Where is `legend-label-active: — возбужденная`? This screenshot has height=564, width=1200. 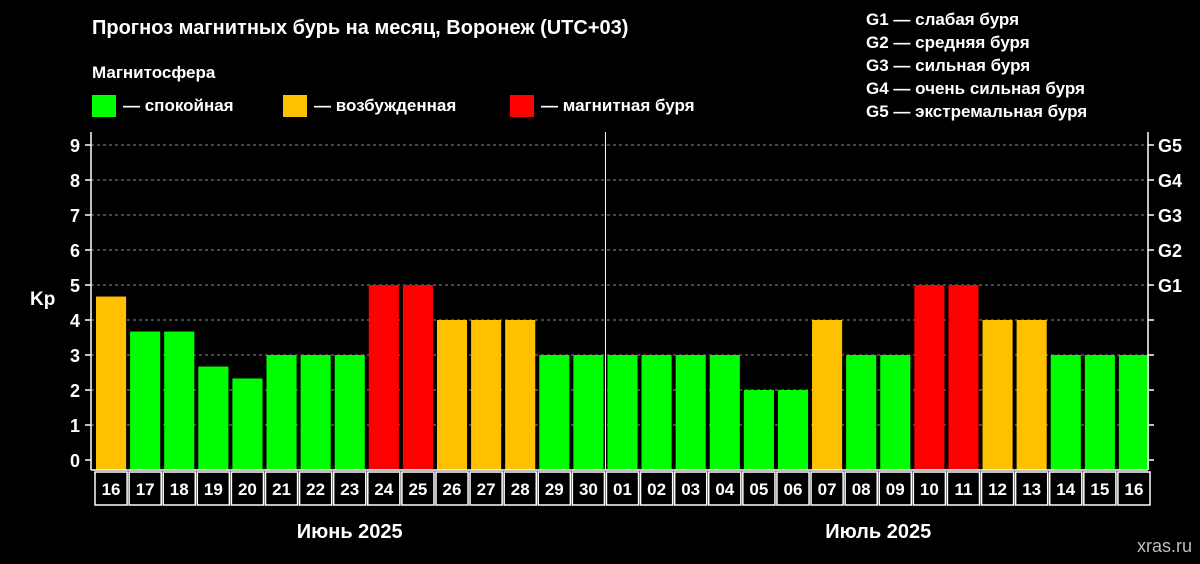 legend-label-active: — возбужденная is located at coordinates (385, 105).